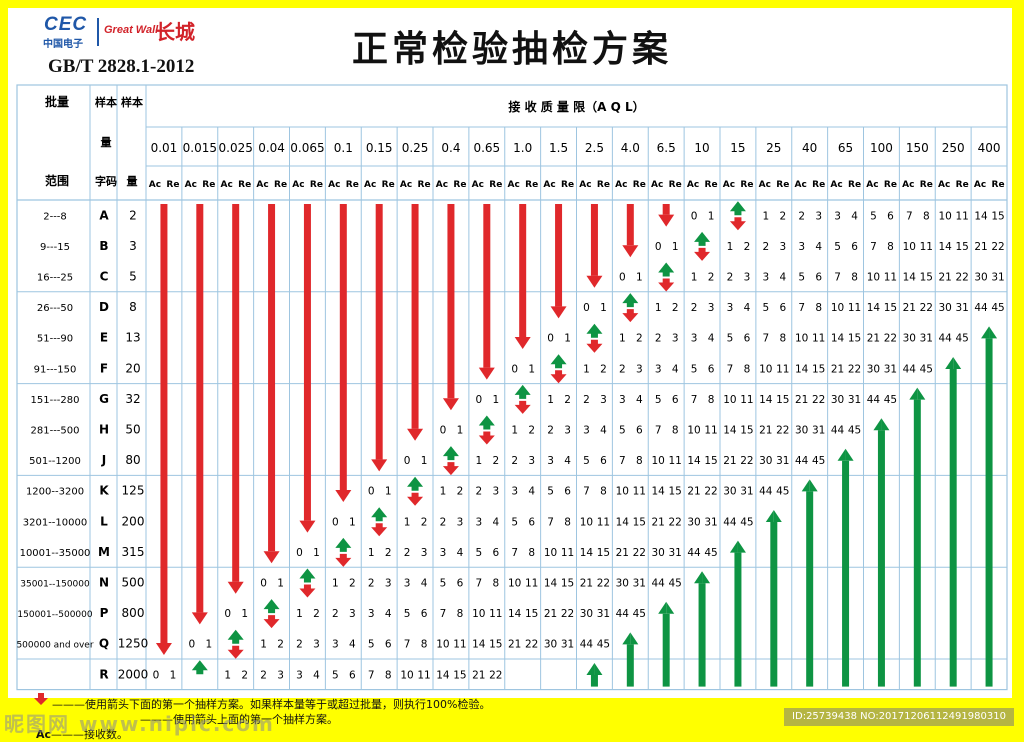 This screenshot has width=1024, height=742. What do you see at coordinates (55, 492) in the screenshot?
I see `batch-range: 1200--3200` at bounding box center [55, 492].